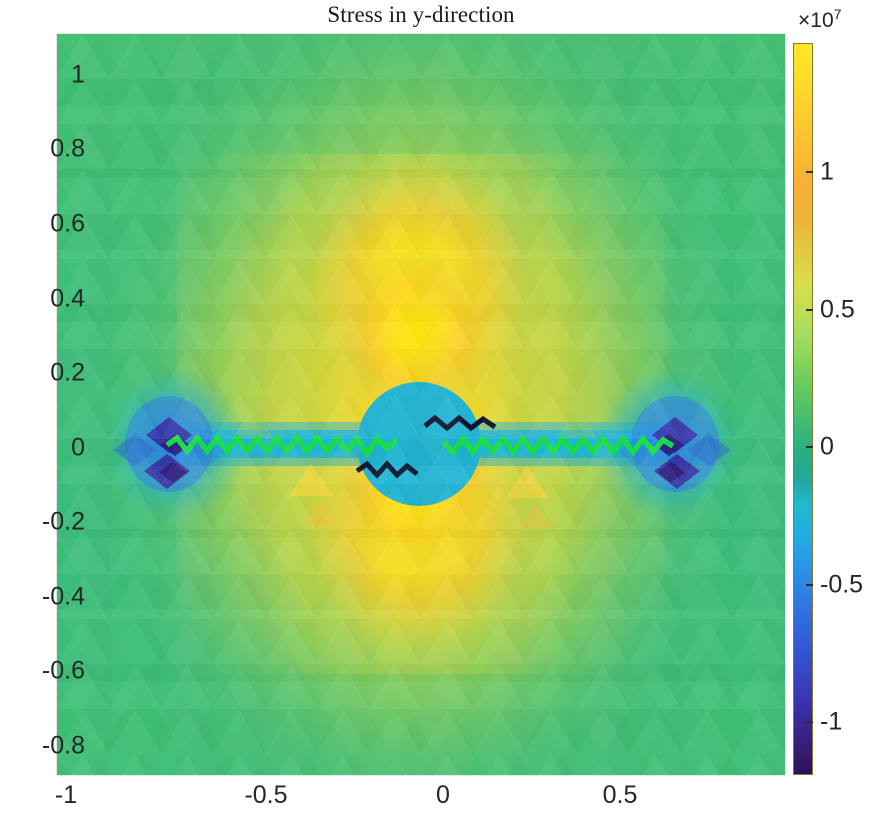 This screenshot has width=874, height=814. What do you see at coordinates (63, 596) in the screenshot?
I see `ytick-label: -0.4` at bounding box center [63, 596].